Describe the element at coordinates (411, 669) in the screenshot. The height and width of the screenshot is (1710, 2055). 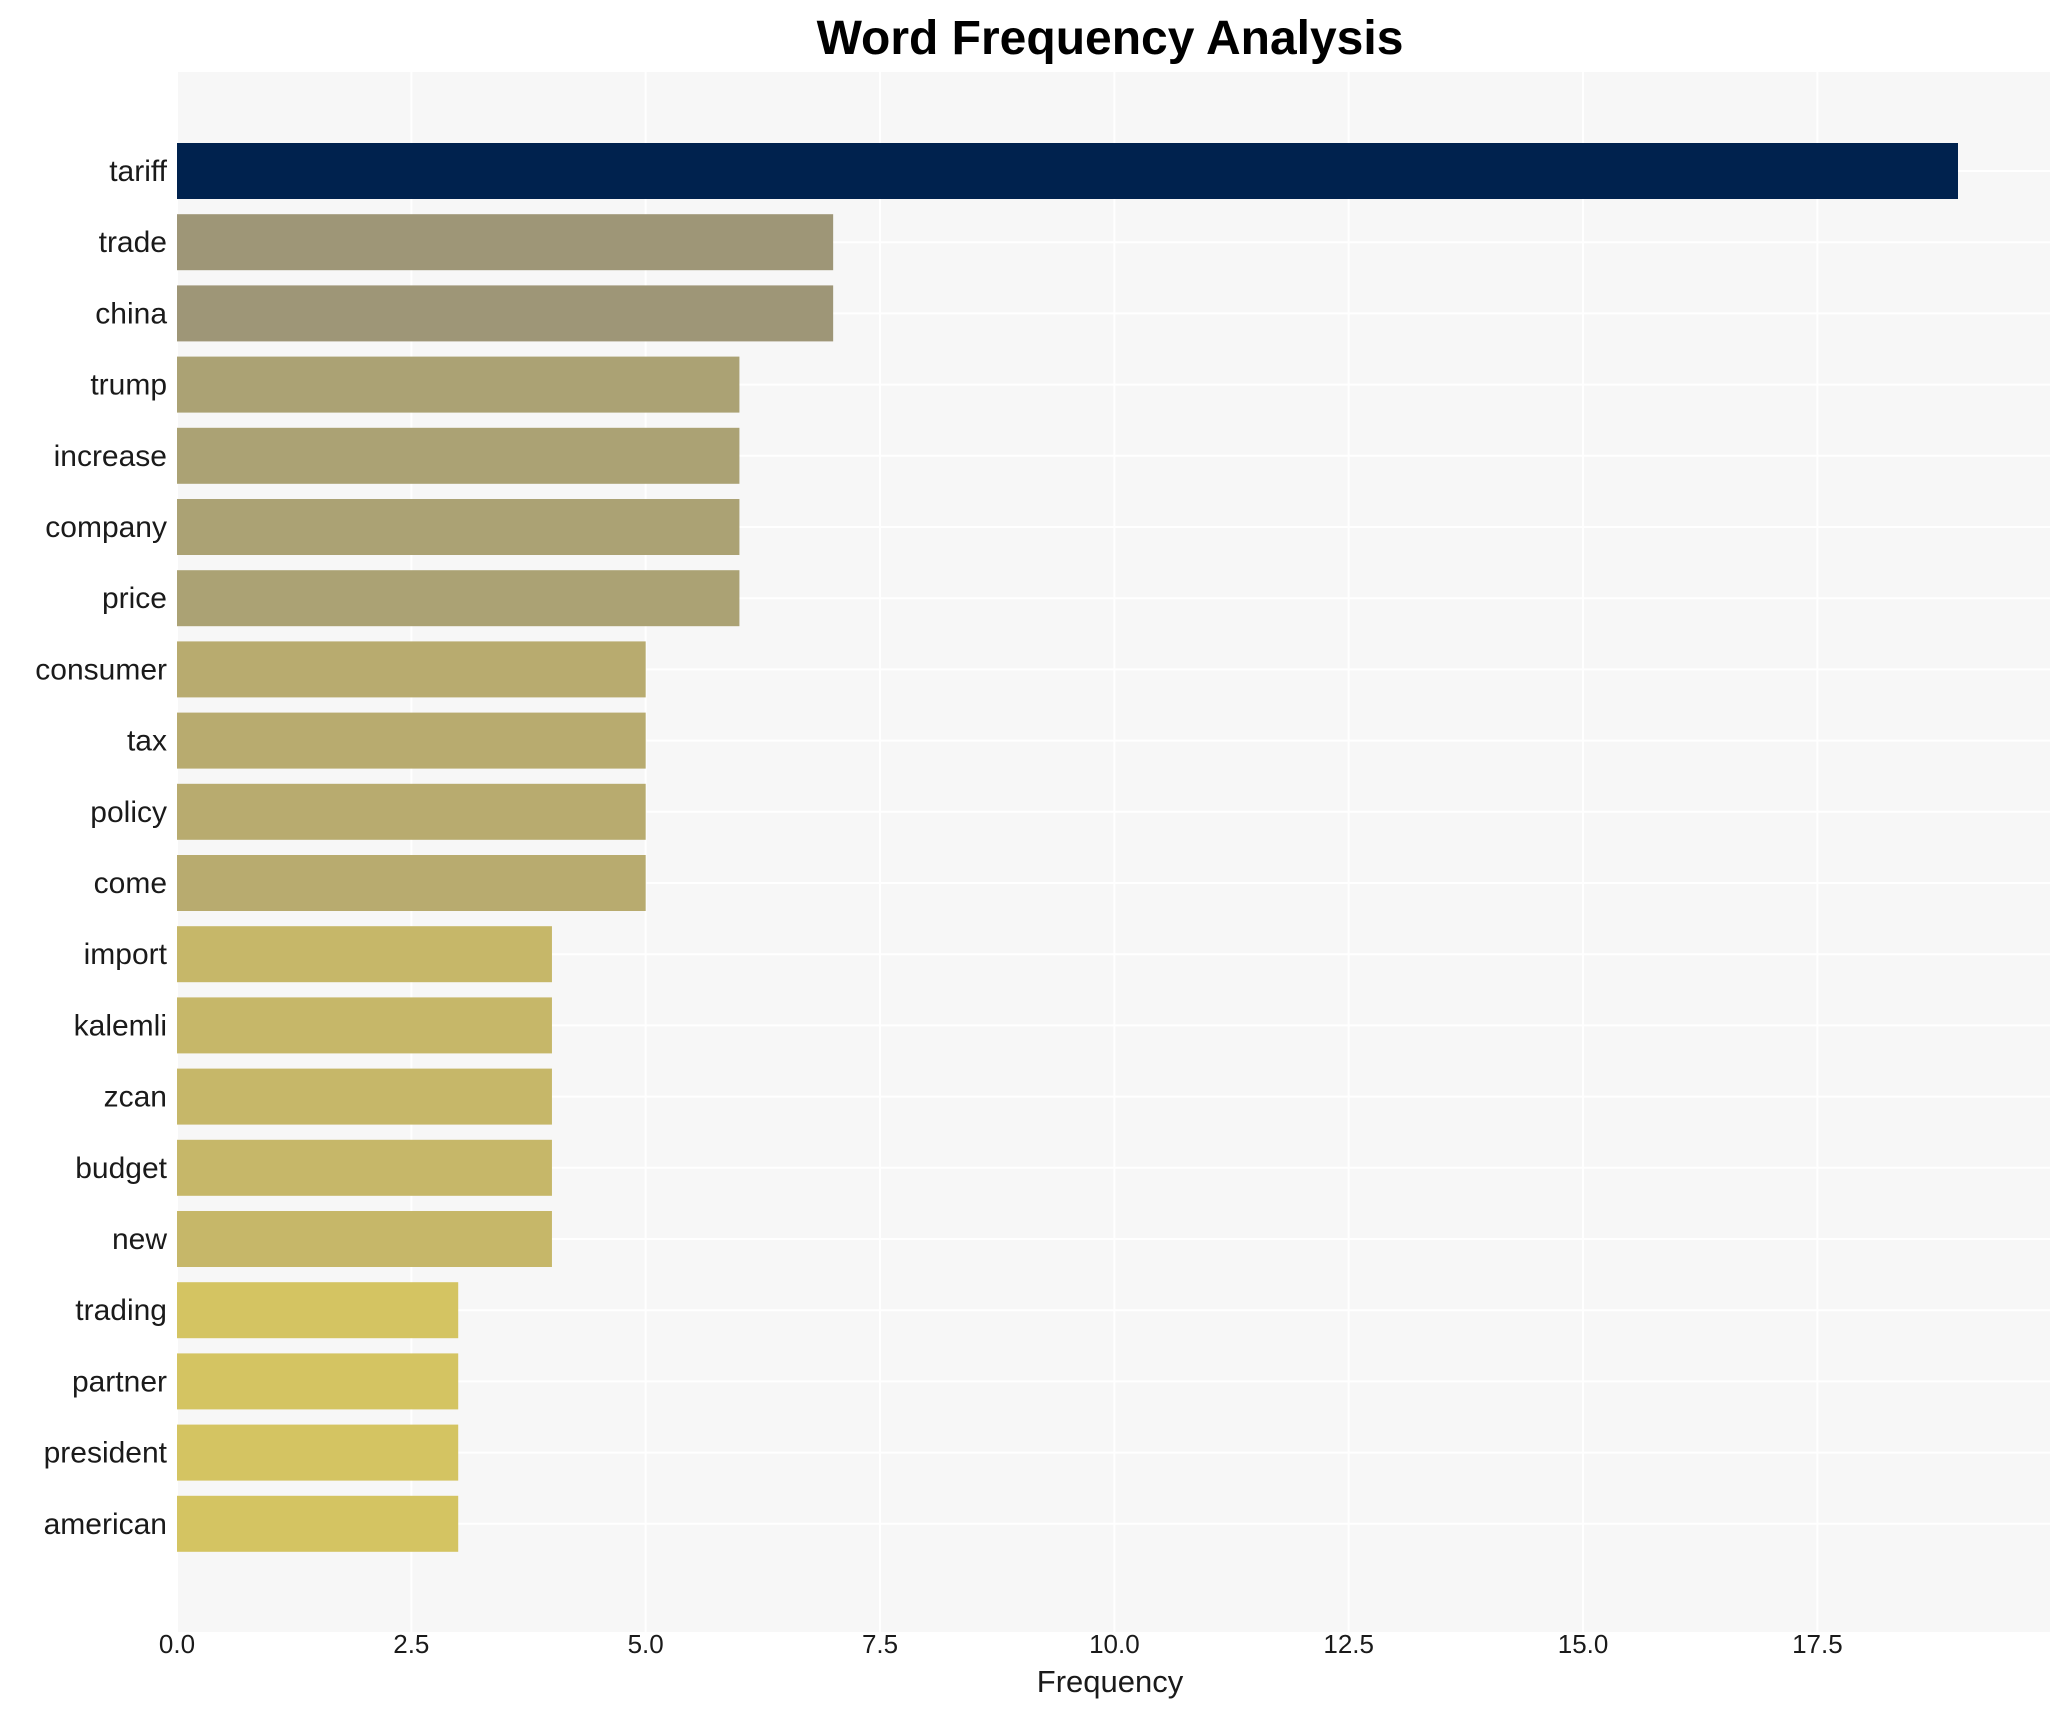
I see `bar-consumer` at that location.